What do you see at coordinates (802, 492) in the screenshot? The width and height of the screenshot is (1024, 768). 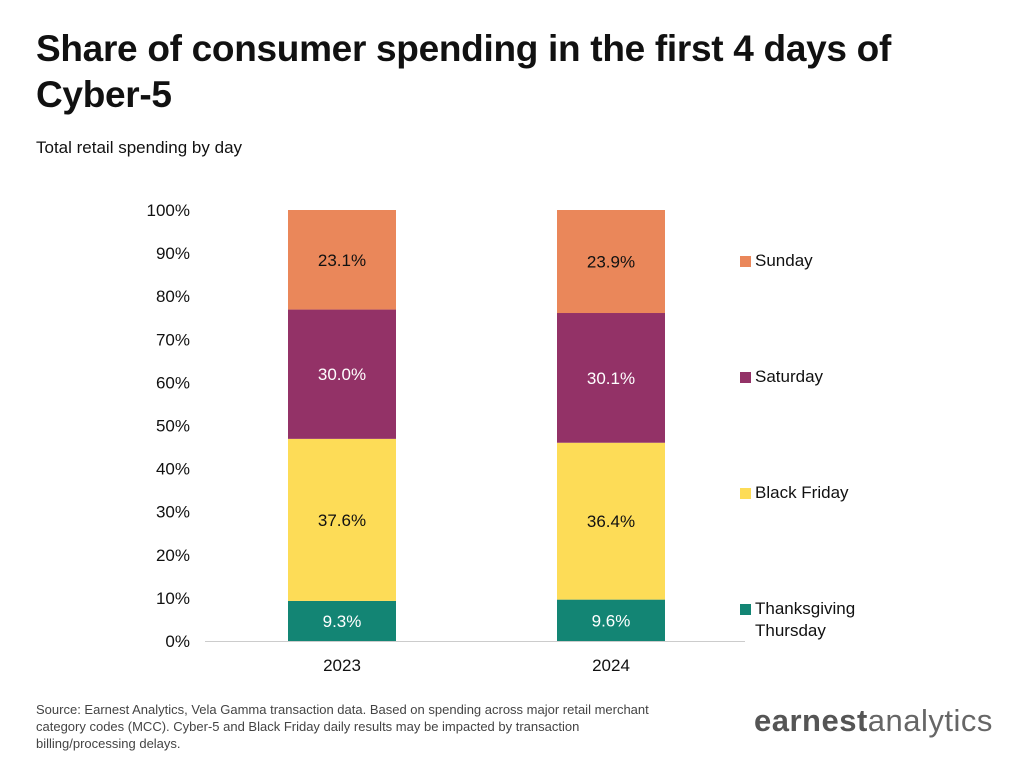 I see `legend-label: Black Friday` at bounding box center [802, 492].